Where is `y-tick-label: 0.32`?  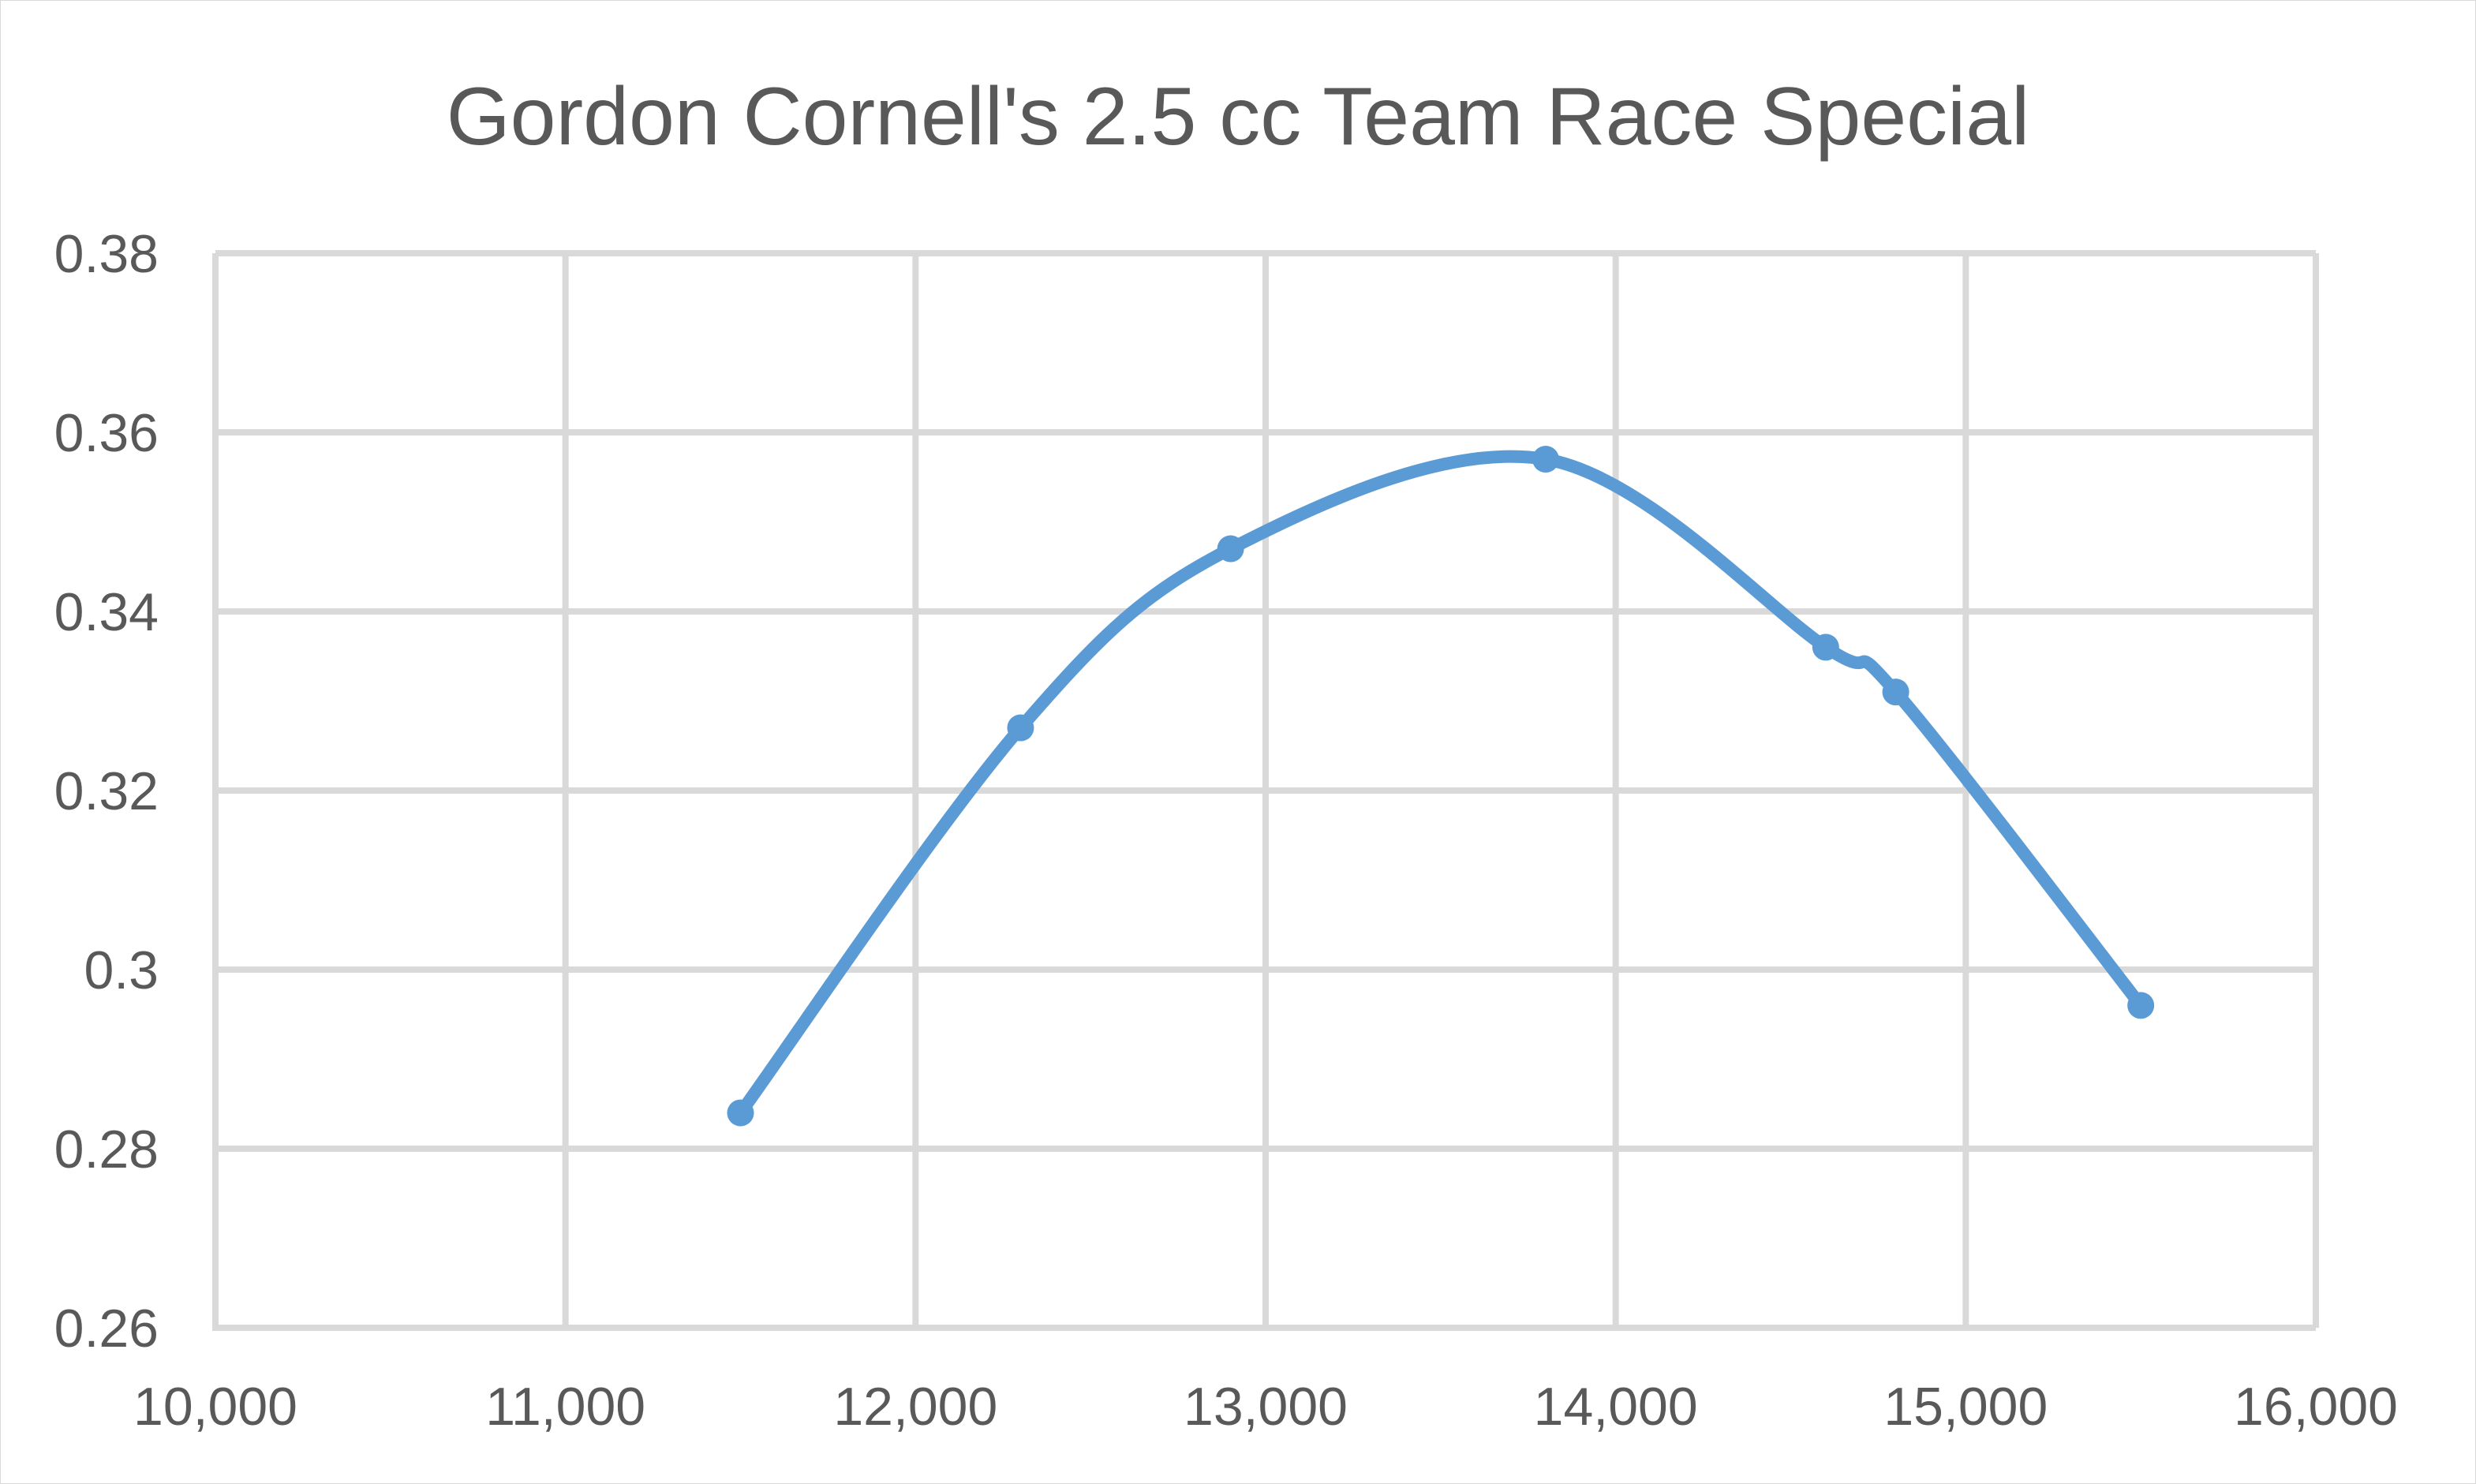
y-tick-label: 0.32 is located at coordinates (106, 791).